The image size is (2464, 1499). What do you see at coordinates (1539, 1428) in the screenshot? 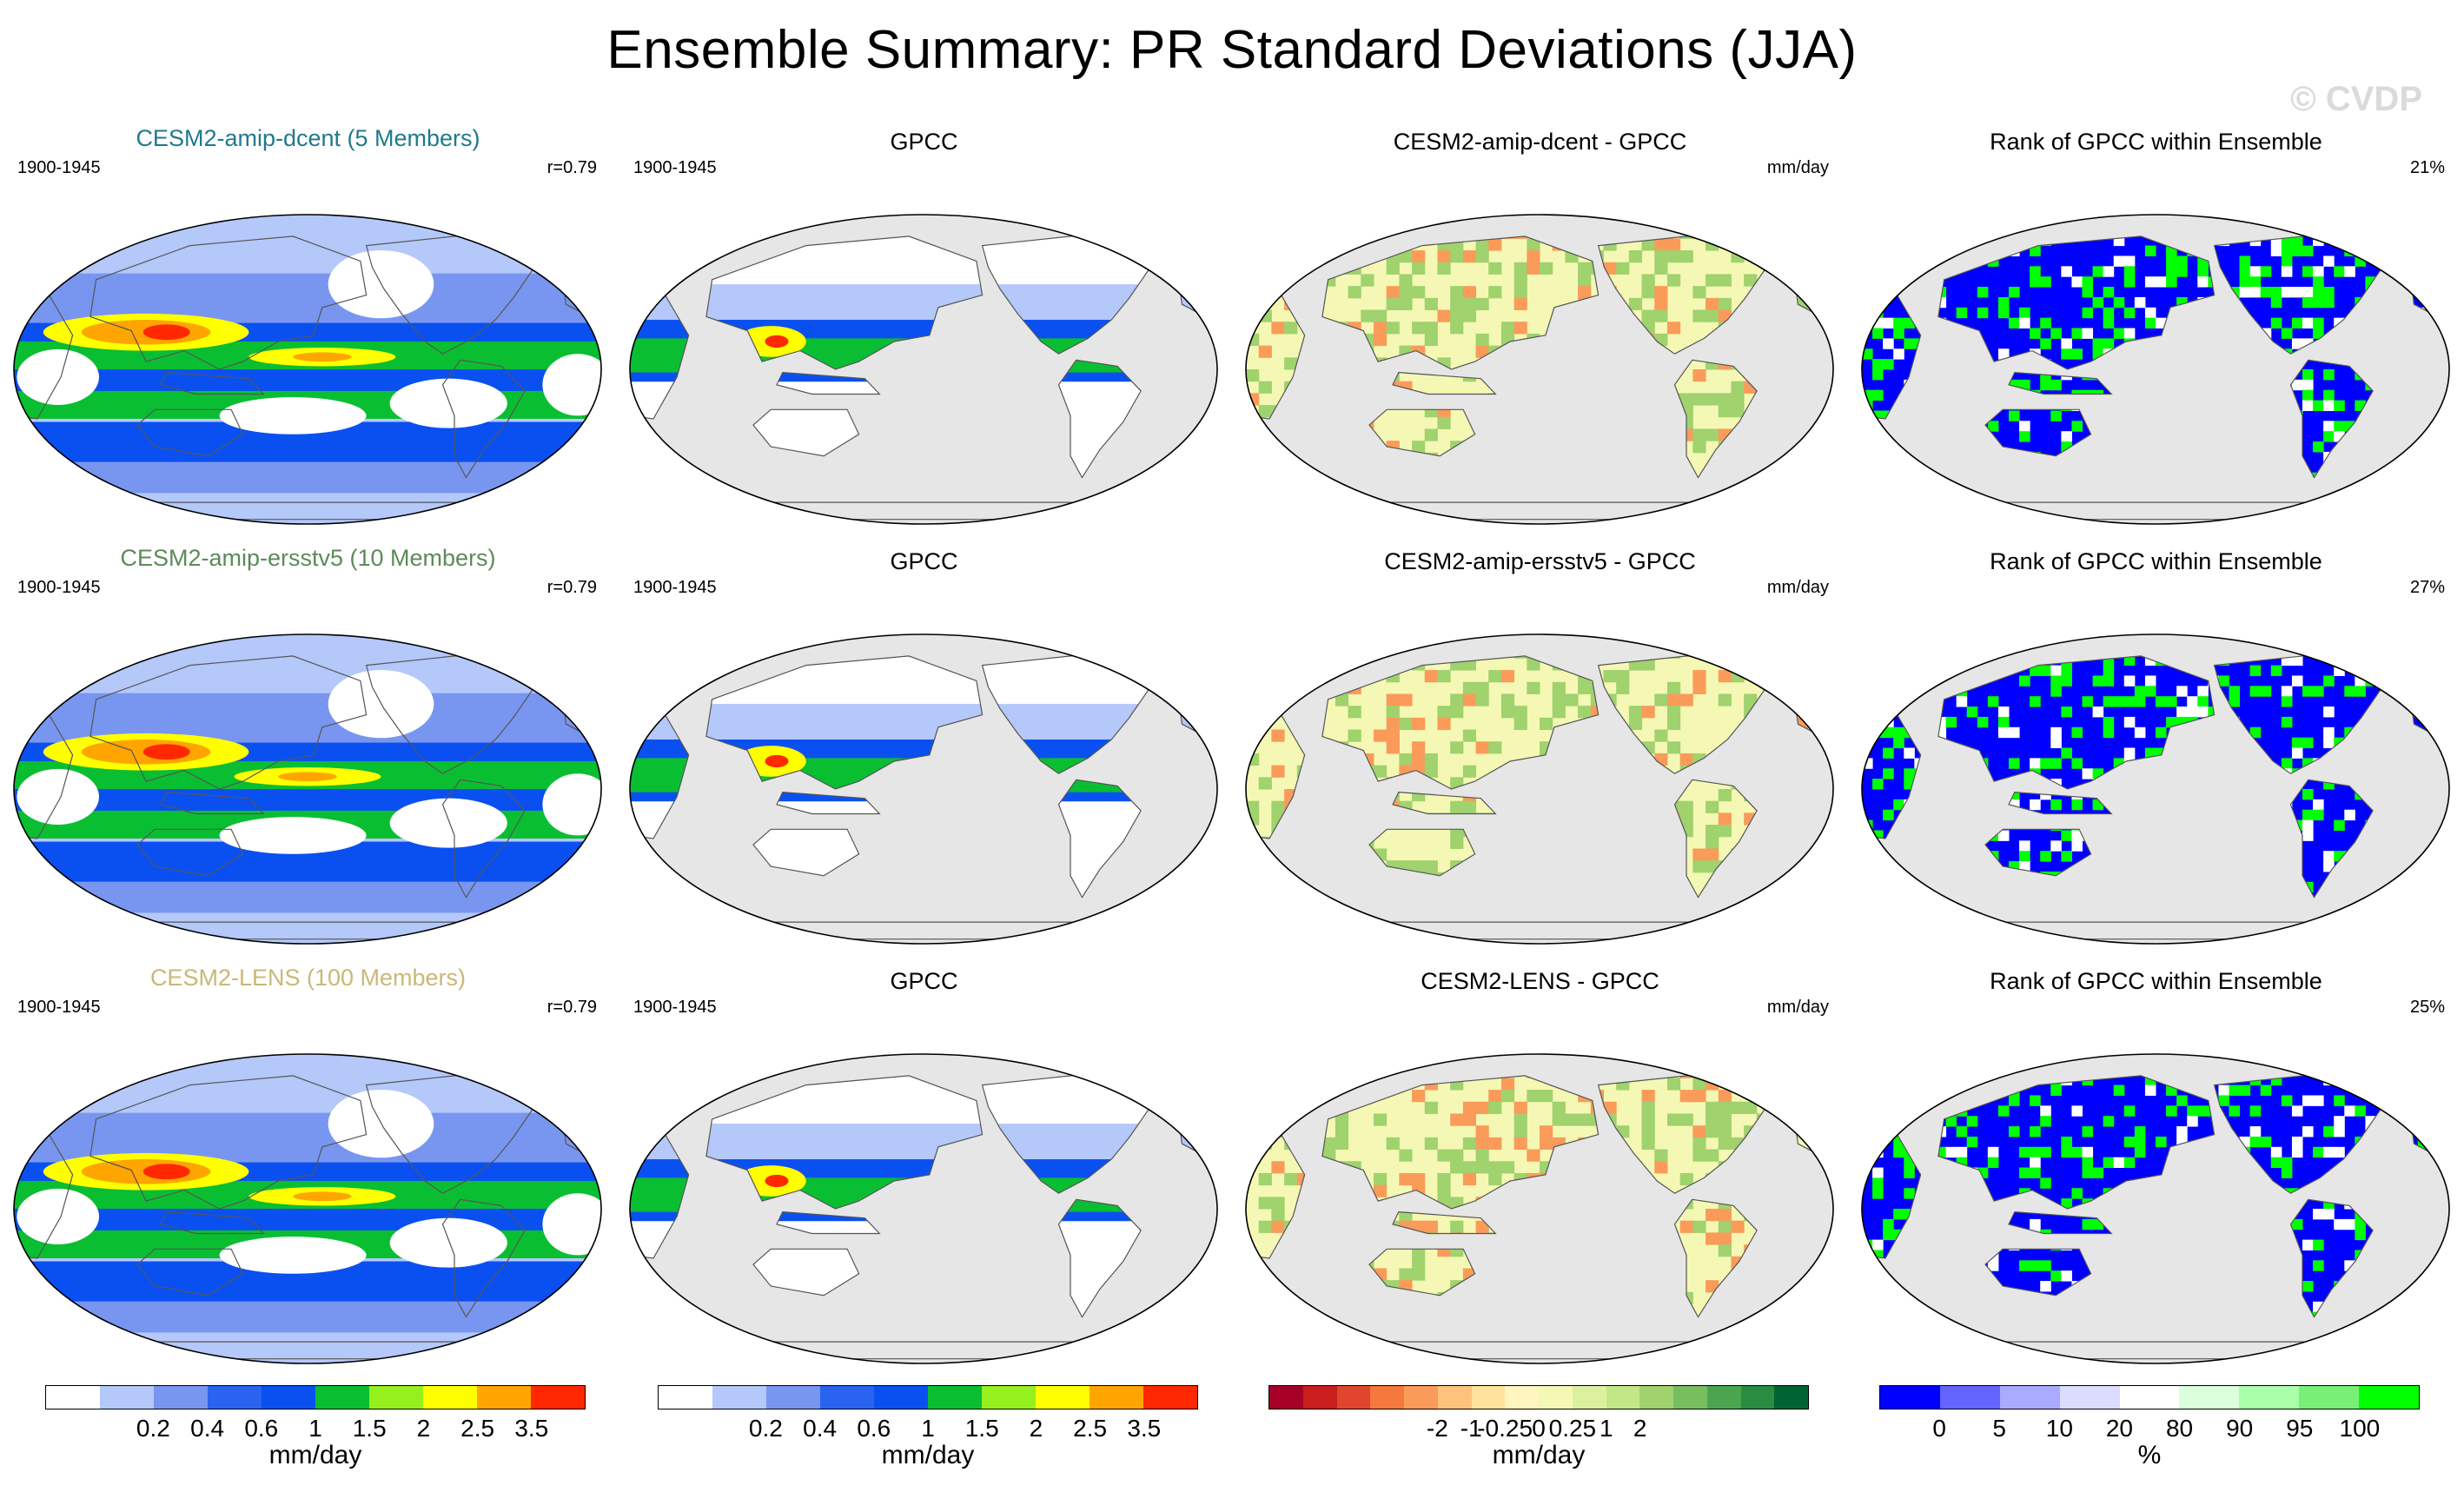
I see `diff-colorbar-tick-label: 0` at bounding box center [1539, 1428].